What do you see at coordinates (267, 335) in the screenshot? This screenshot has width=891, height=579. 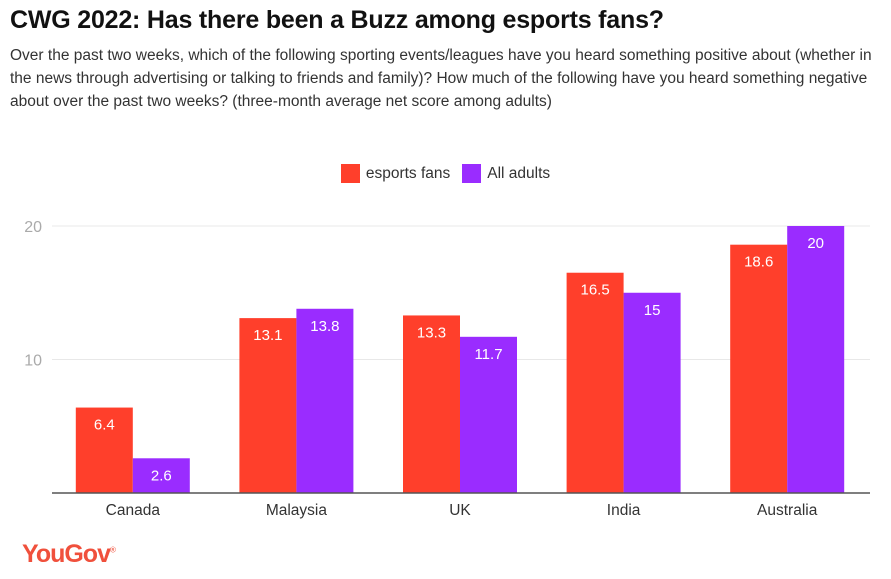 I see `data-label: 13.1` at bounding box center [267, 335].